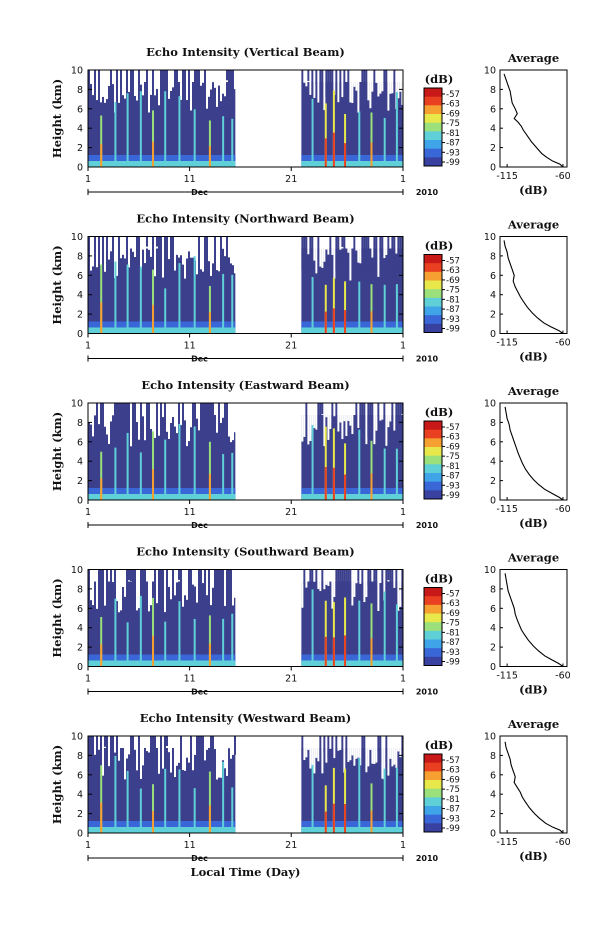 This screenshot has height=931, width=616. Describe the element at coordinates (453, 761) in the screenshot. I see `colorbar-tick-label: -57` at that location.